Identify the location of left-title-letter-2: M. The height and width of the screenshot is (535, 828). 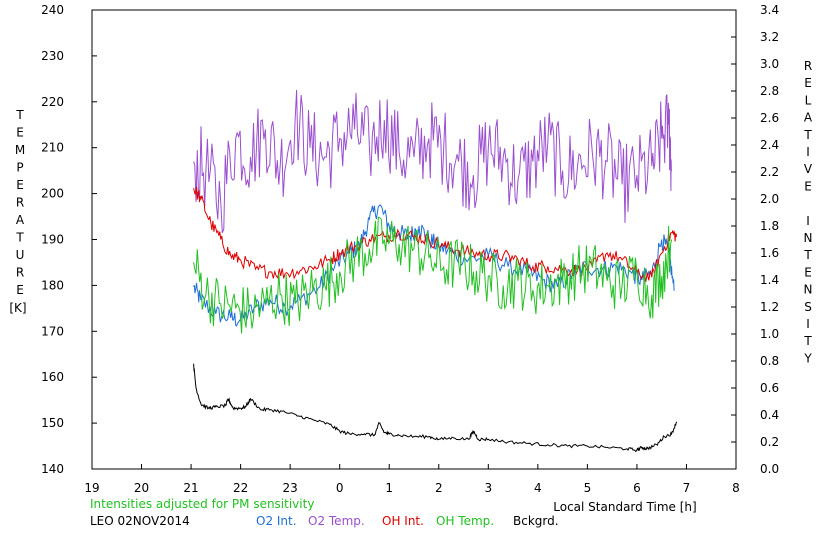
(20, 150).